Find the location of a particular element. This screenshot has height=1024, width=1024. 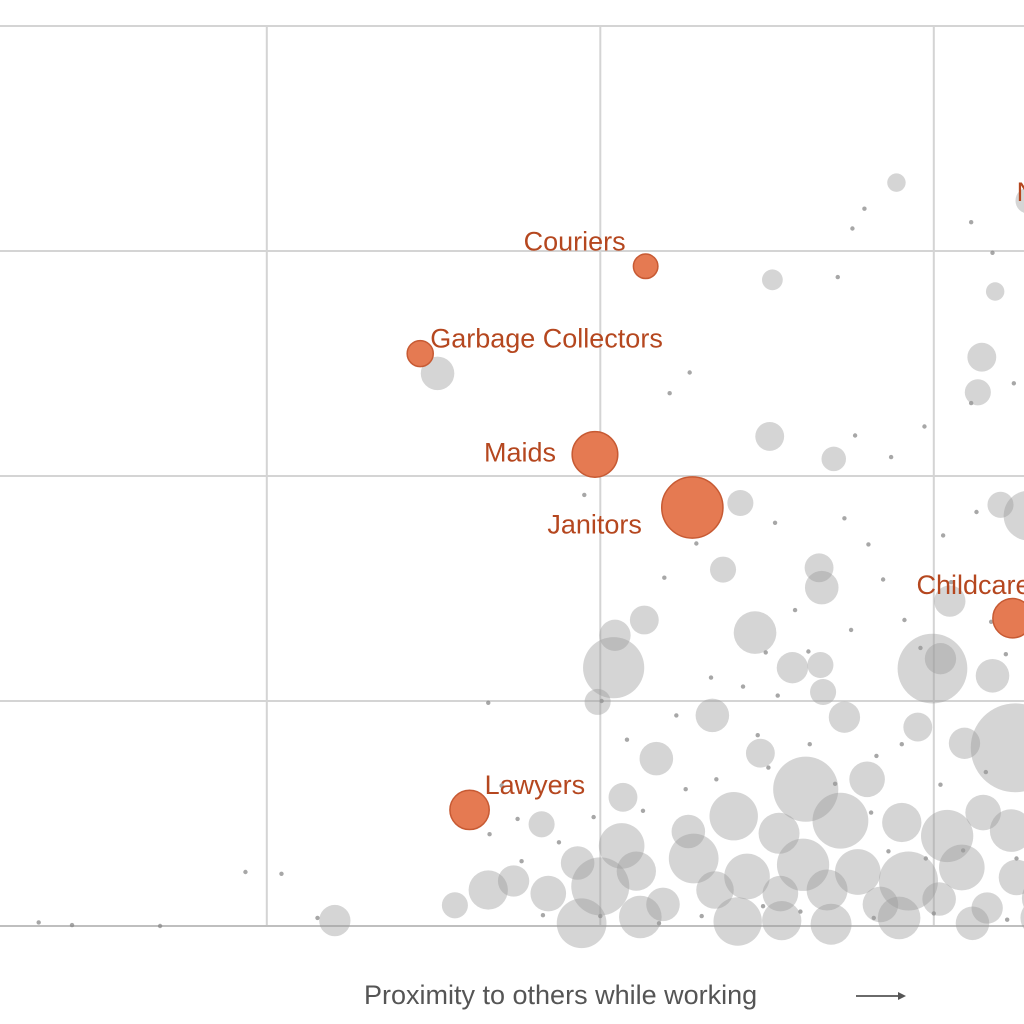

x-axis-arrow-icon is located at coordinates (881, 996).